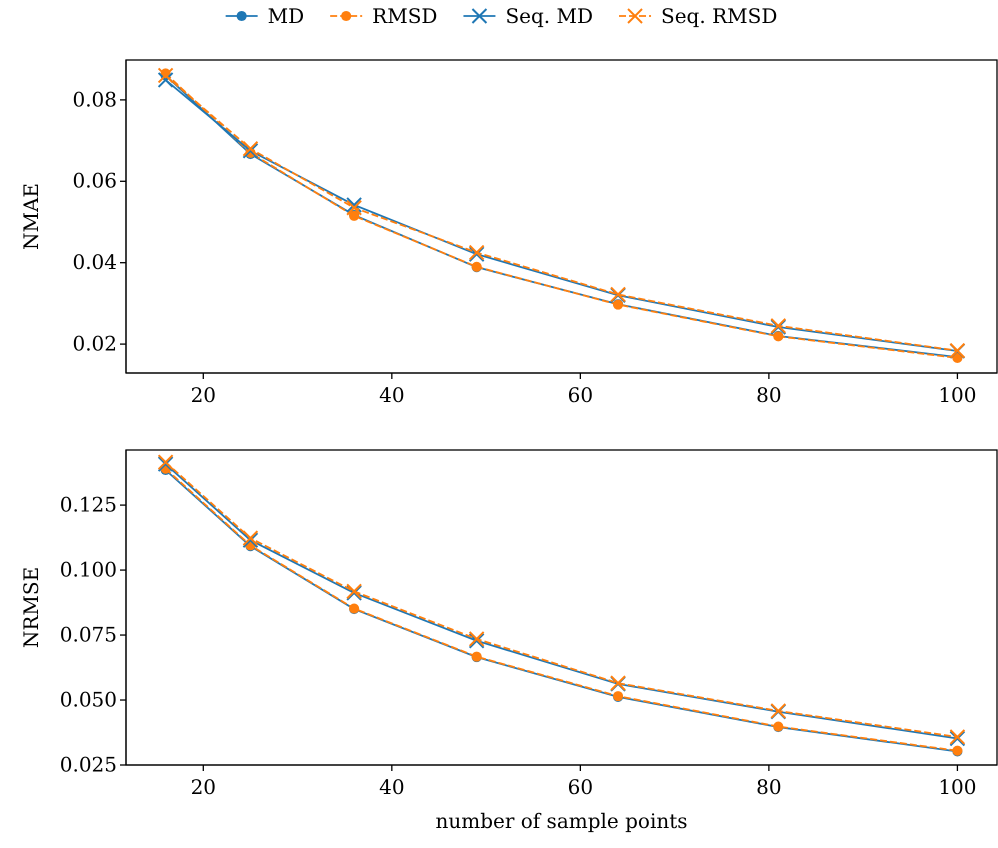 The image size is (998, 848). Describe the element at coordinates (31, 607) in the screenshot. I see `y-axis-title: NRMSE` at that location.